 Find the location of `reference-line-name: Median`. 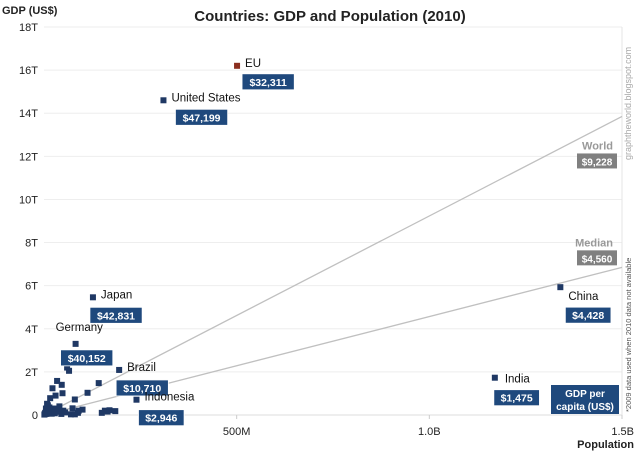

reference-line-name: Median is located at coordinates (594, 243).